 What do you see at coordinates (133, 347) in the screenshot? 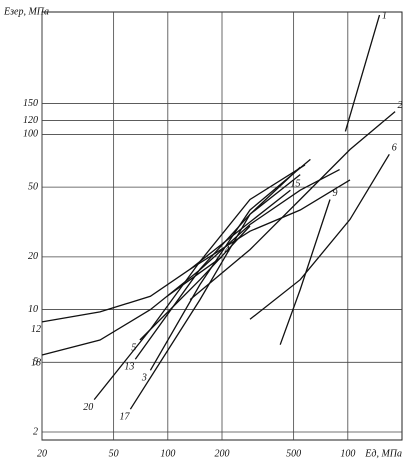
I see `curve-label: 5` at bounding box center [133, 347].